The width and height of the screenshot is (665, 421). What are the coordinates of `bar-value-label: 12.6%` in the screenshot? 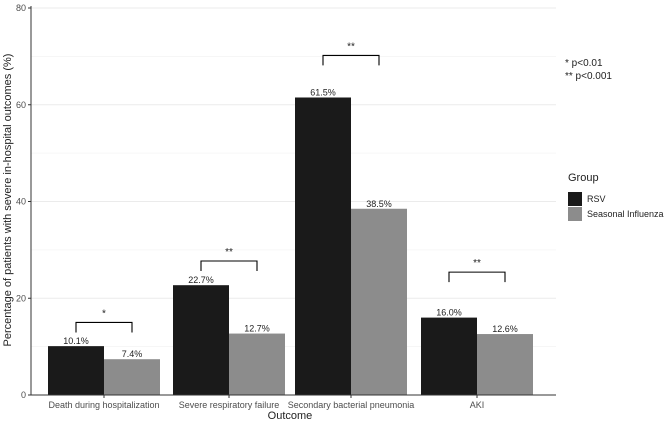 It's located at (505, 329).